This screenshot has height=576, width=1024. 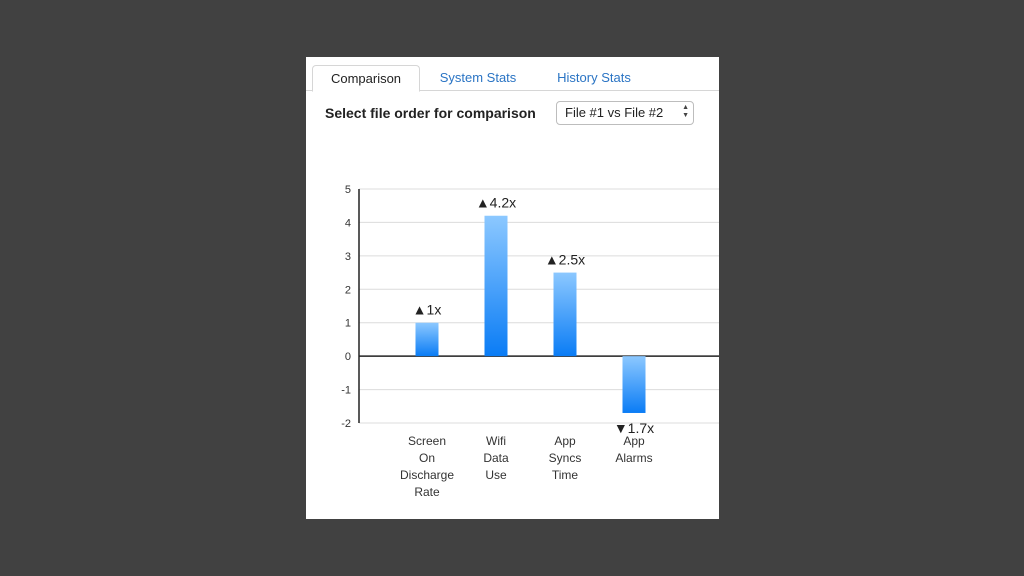 I want to click on y-tick-label: 0, so click(x=348, y=357).